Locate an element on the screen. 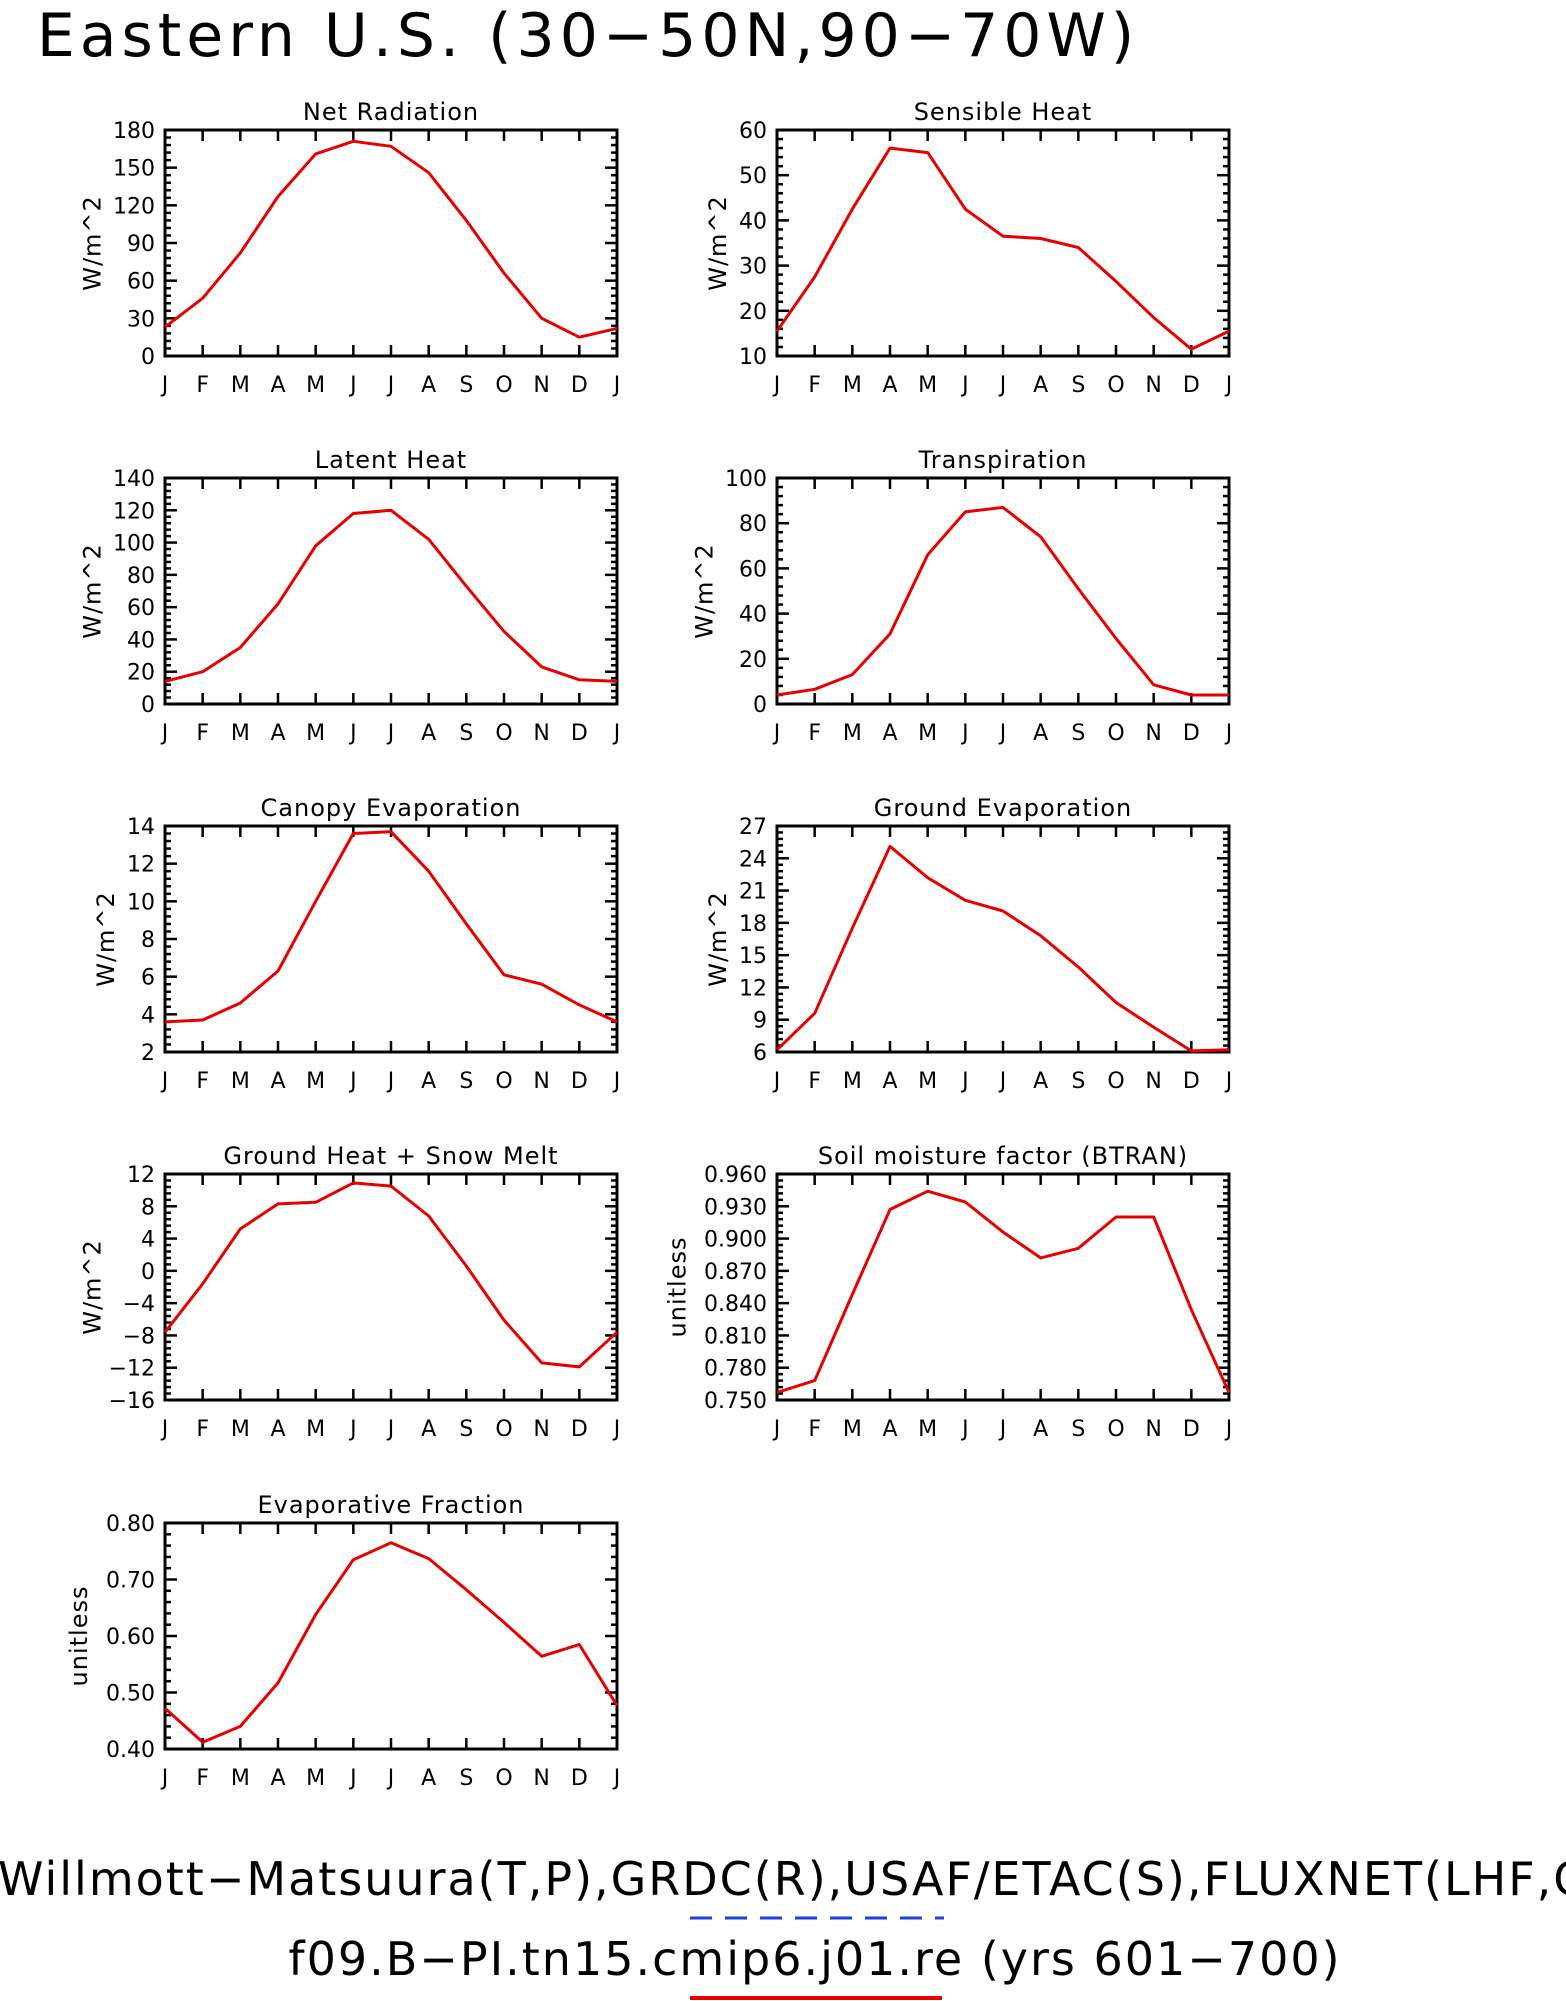 The image size is (1566, 2001). y-tick-label: 12 is located at coordinates (141, 1175).